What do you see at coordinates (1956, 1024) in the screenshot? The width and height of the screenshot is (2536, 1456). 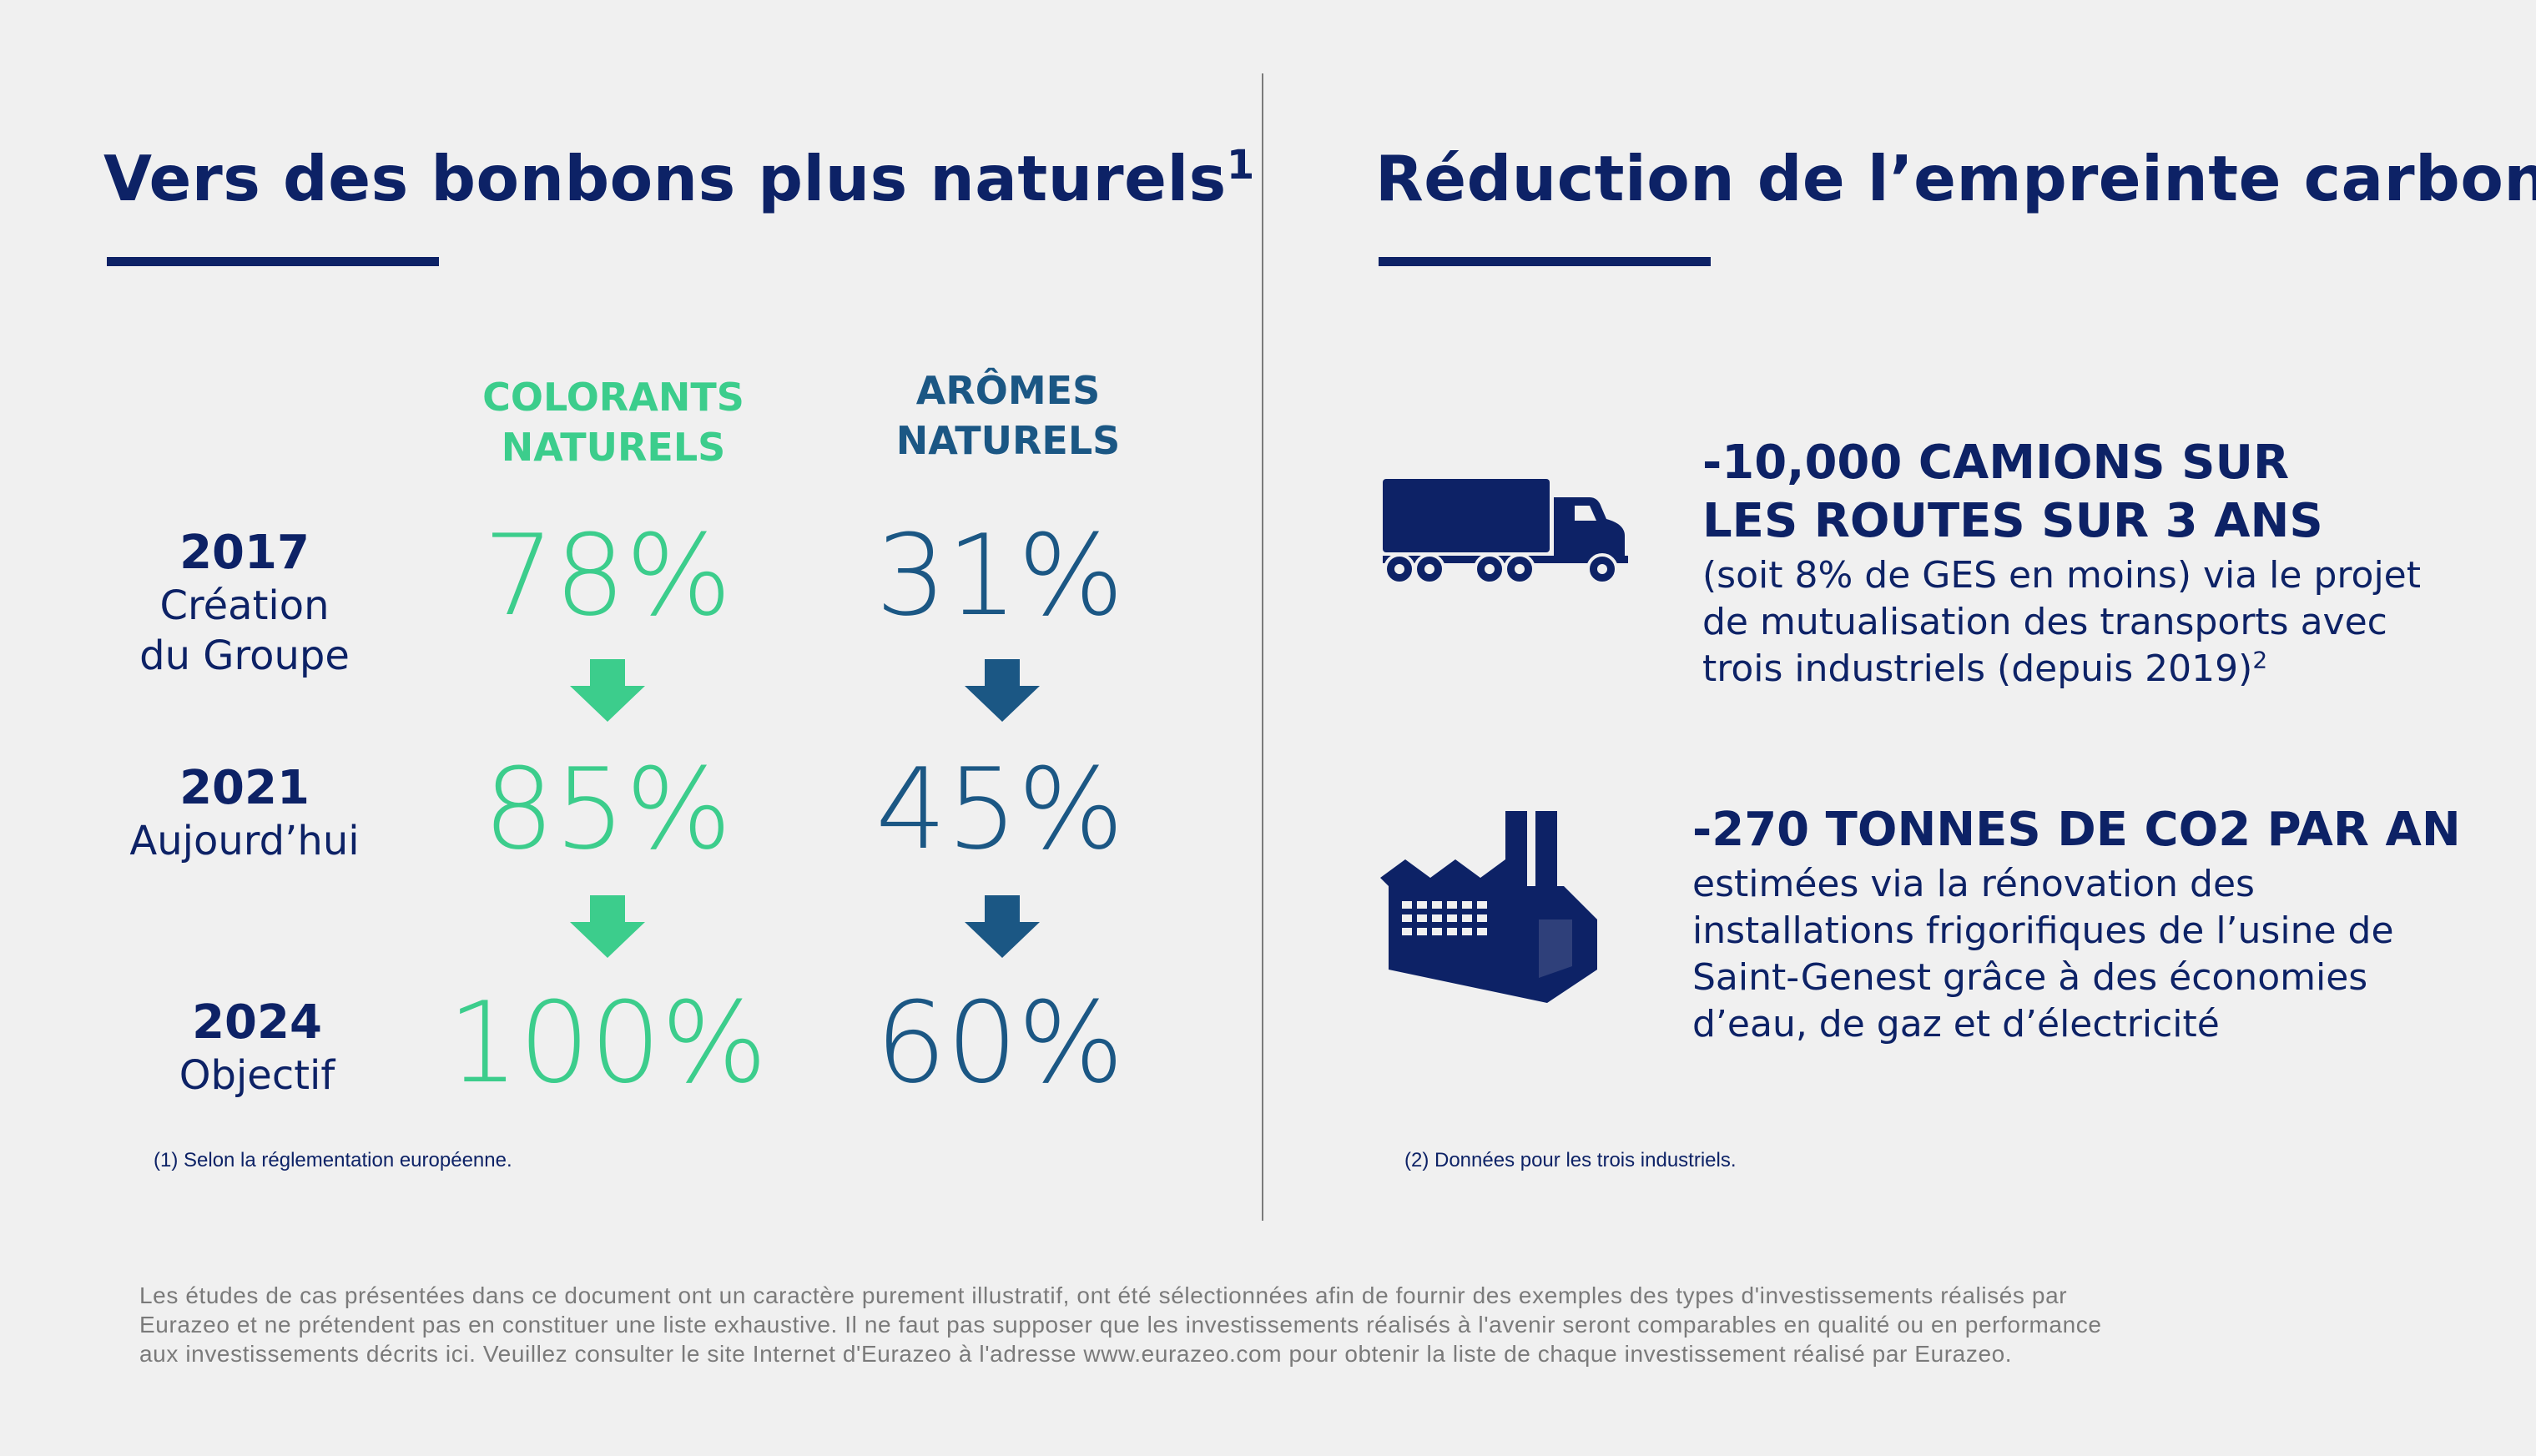 I see `stat-body-line: d’eau, de gaz et d’électricité` at bounding box center [1956, 1024].